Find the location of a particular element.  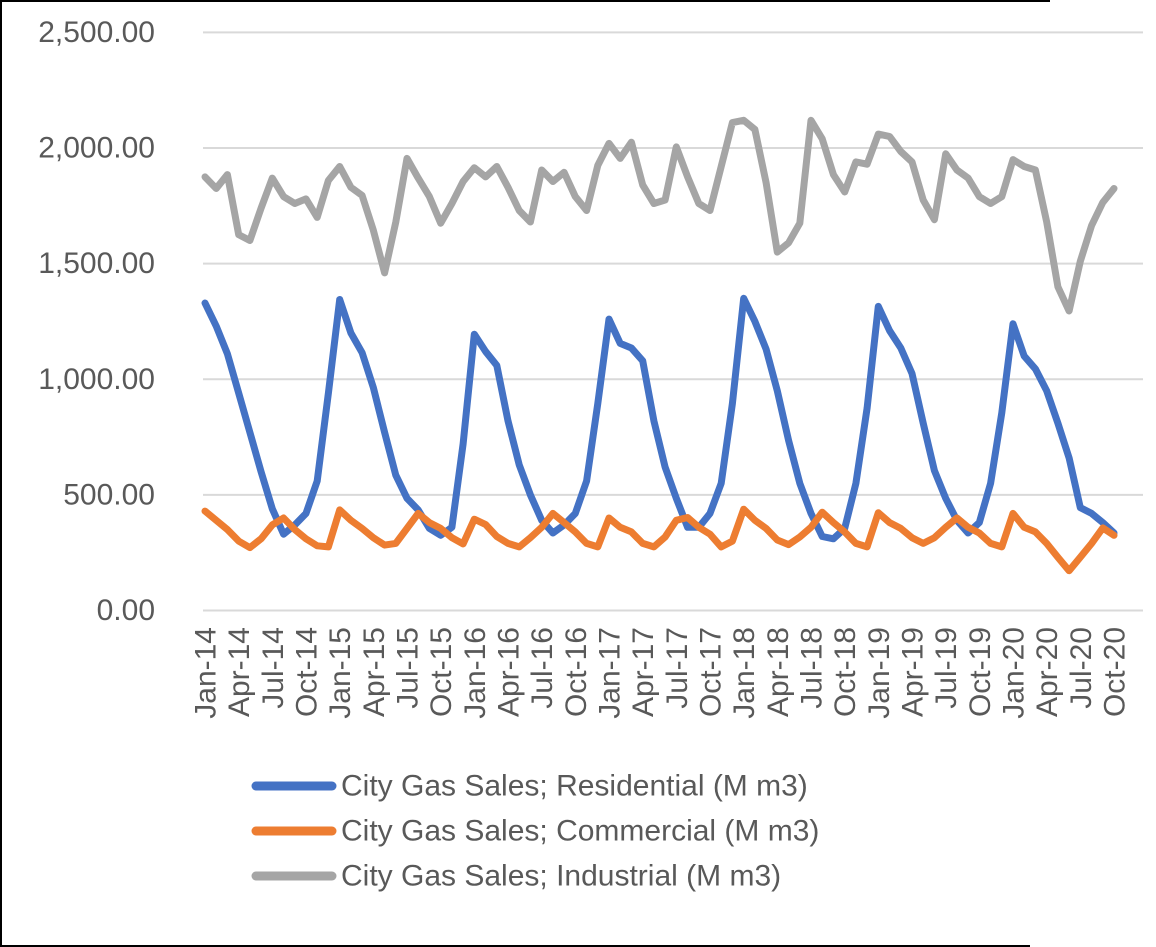

y-tick-label: 2,500.00 is located at coordinates (96, 32).